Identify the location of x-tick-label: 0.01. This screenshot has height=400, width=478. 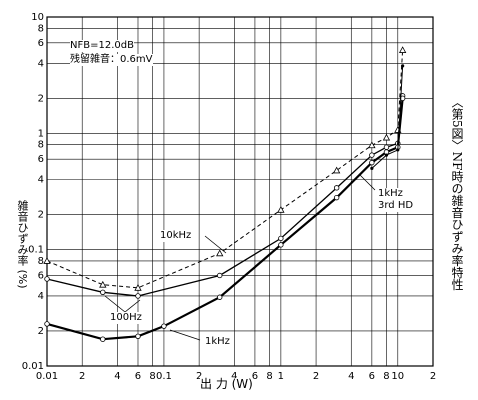
(47, 376).